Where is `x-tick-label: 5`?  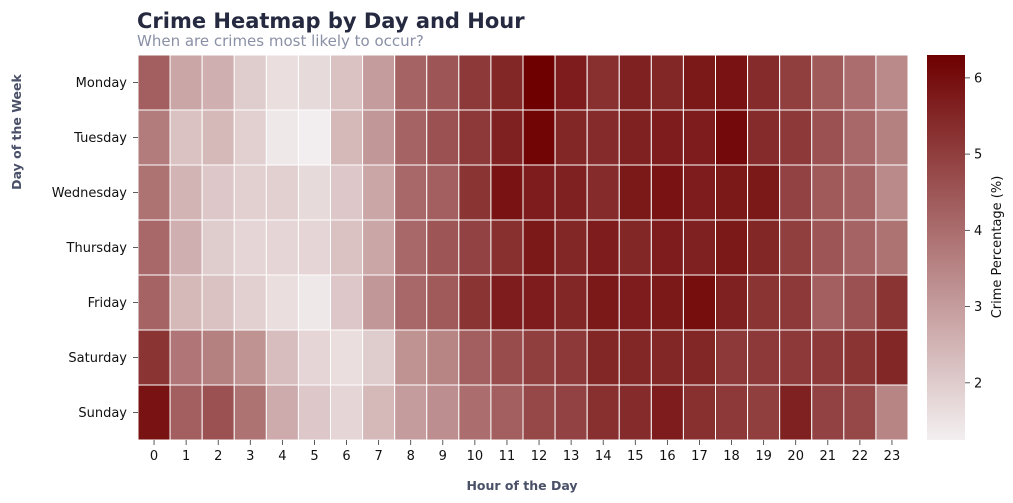
x-tick-label: 5 is located at coordinates (314, 456).